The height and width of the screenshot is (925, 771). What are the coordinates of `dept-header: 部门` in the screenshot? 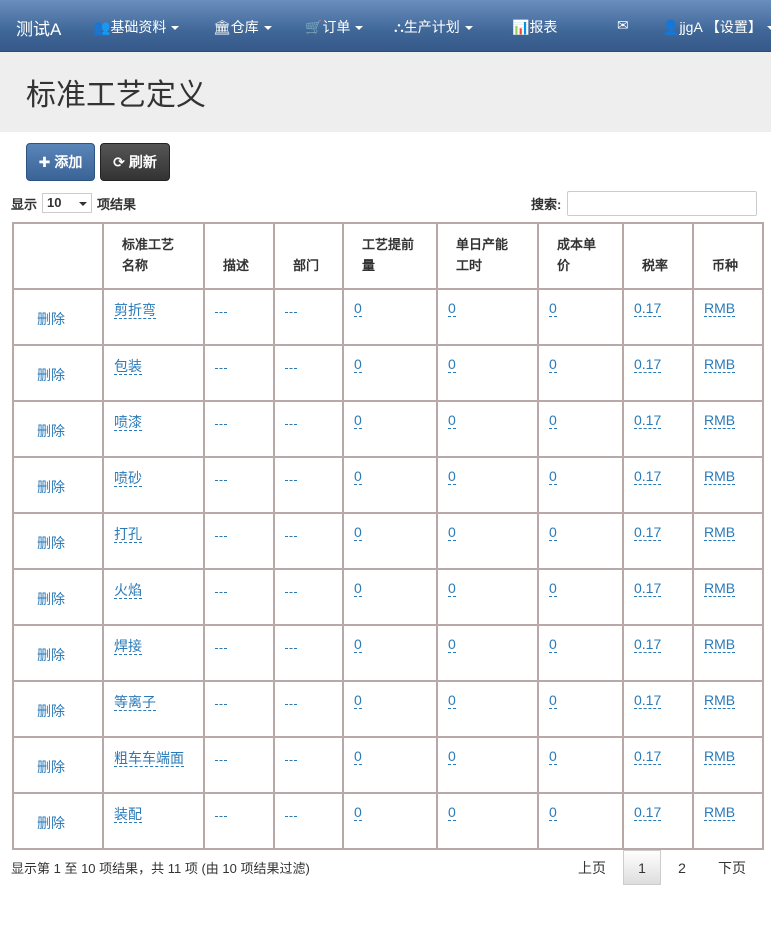 It's located at (308, 256).